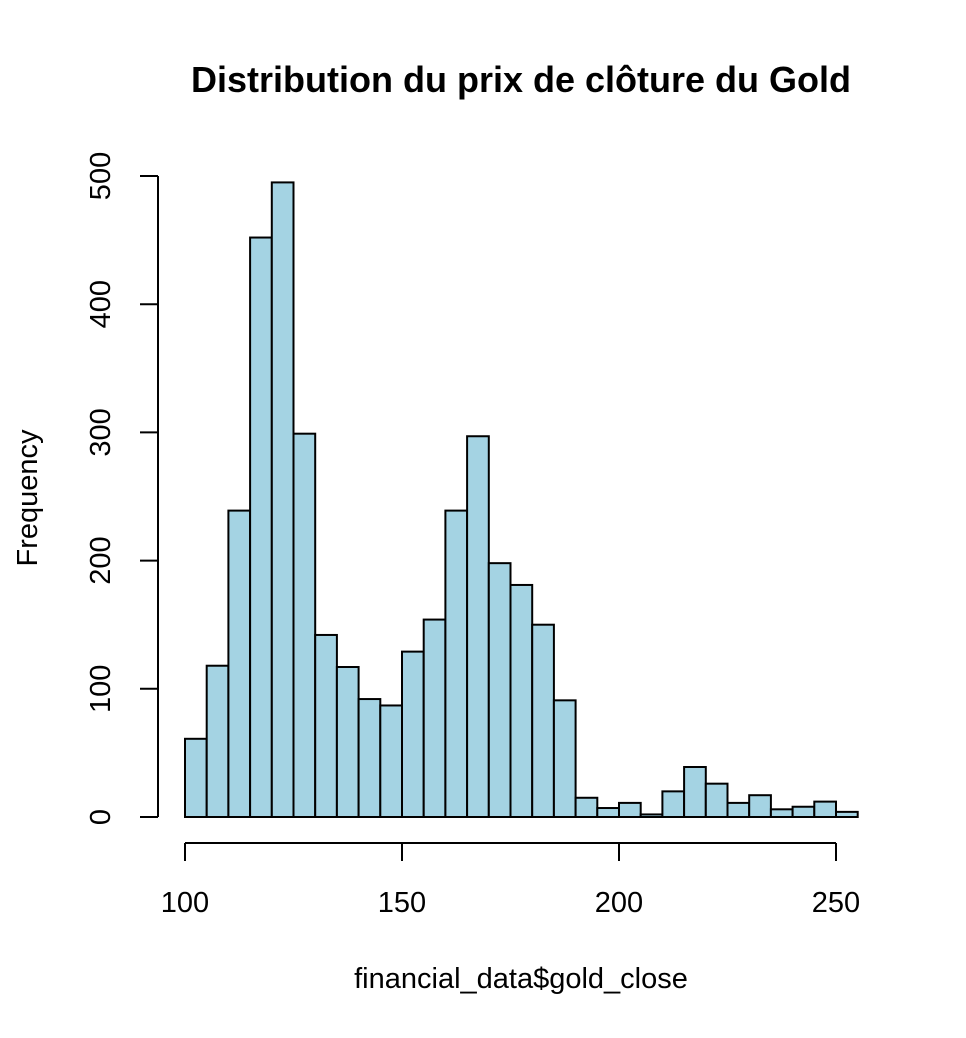 This screenshot has width=966, height=1038. What do you see at coordinates (122, 488) in the screenshot?
I see `y-axis: 0 100 200 300 400 500` at bounding box center [122, 488].